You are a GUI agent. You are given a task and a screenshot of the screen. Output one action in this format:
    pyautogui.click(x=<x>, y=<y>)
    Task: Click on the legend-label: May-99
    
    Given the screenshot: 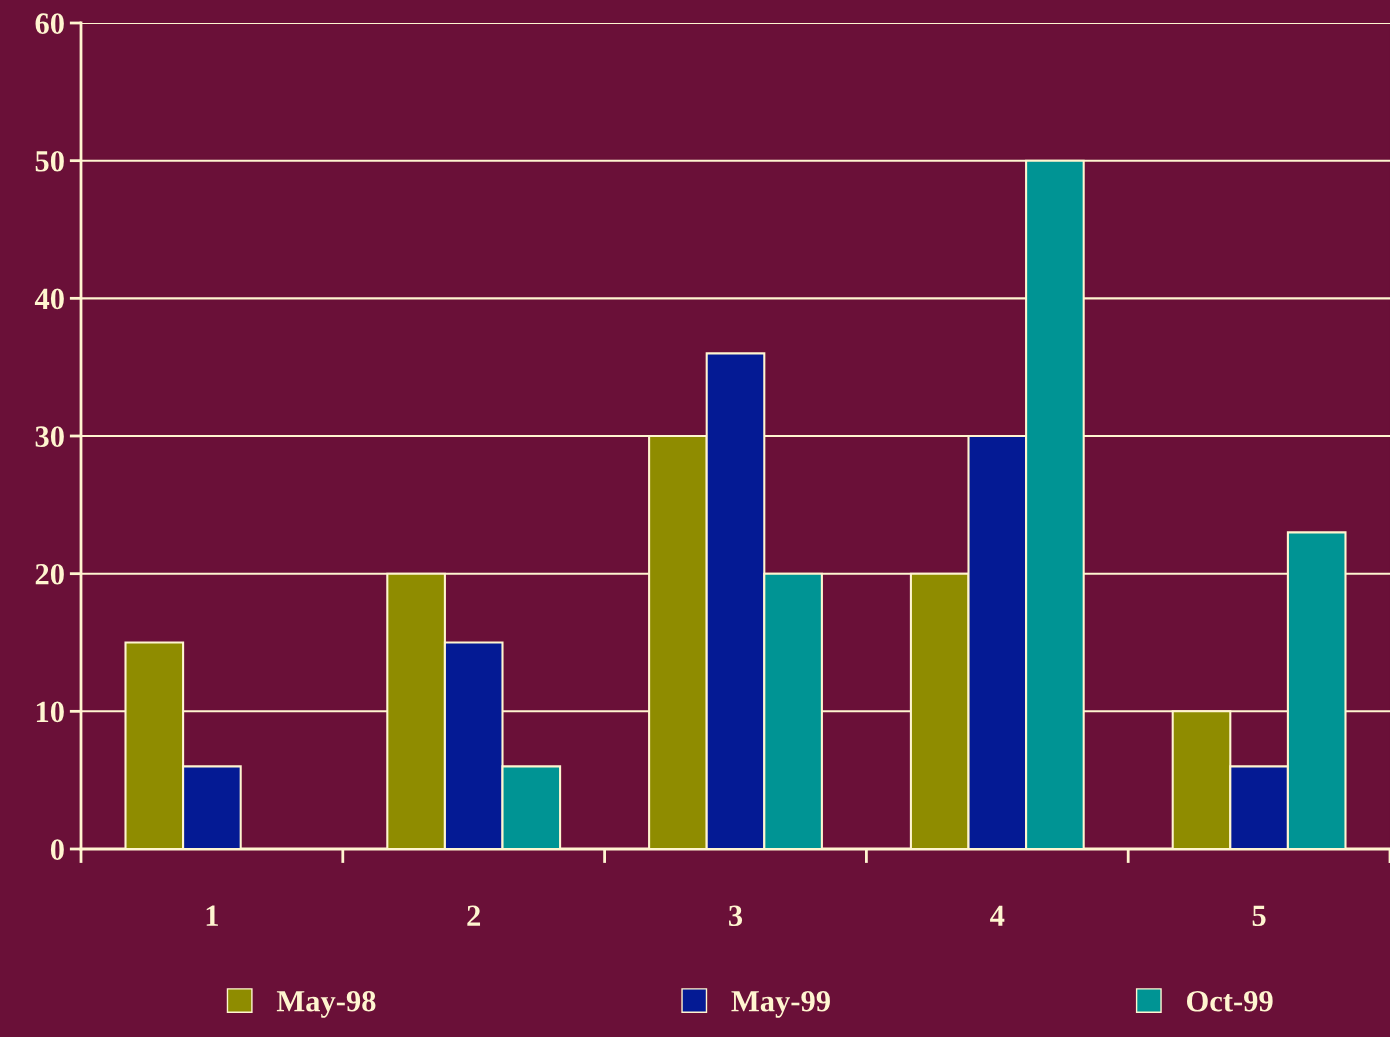 What is the action you would take?
    pyautogui.click(x=780, y=1004)
    